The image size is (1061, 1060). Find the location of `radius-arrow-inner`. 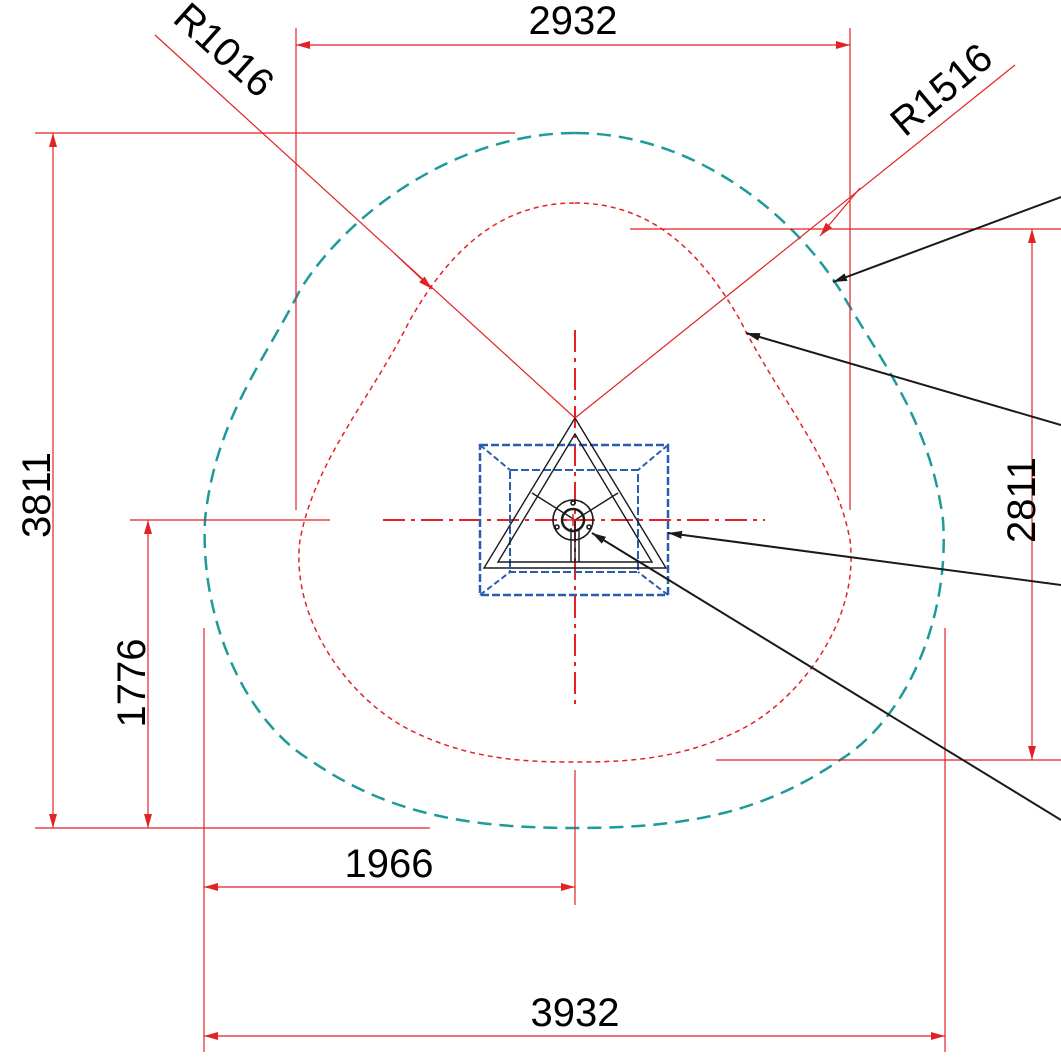

radius-arrow-inner is located at coordinates (413, 271).